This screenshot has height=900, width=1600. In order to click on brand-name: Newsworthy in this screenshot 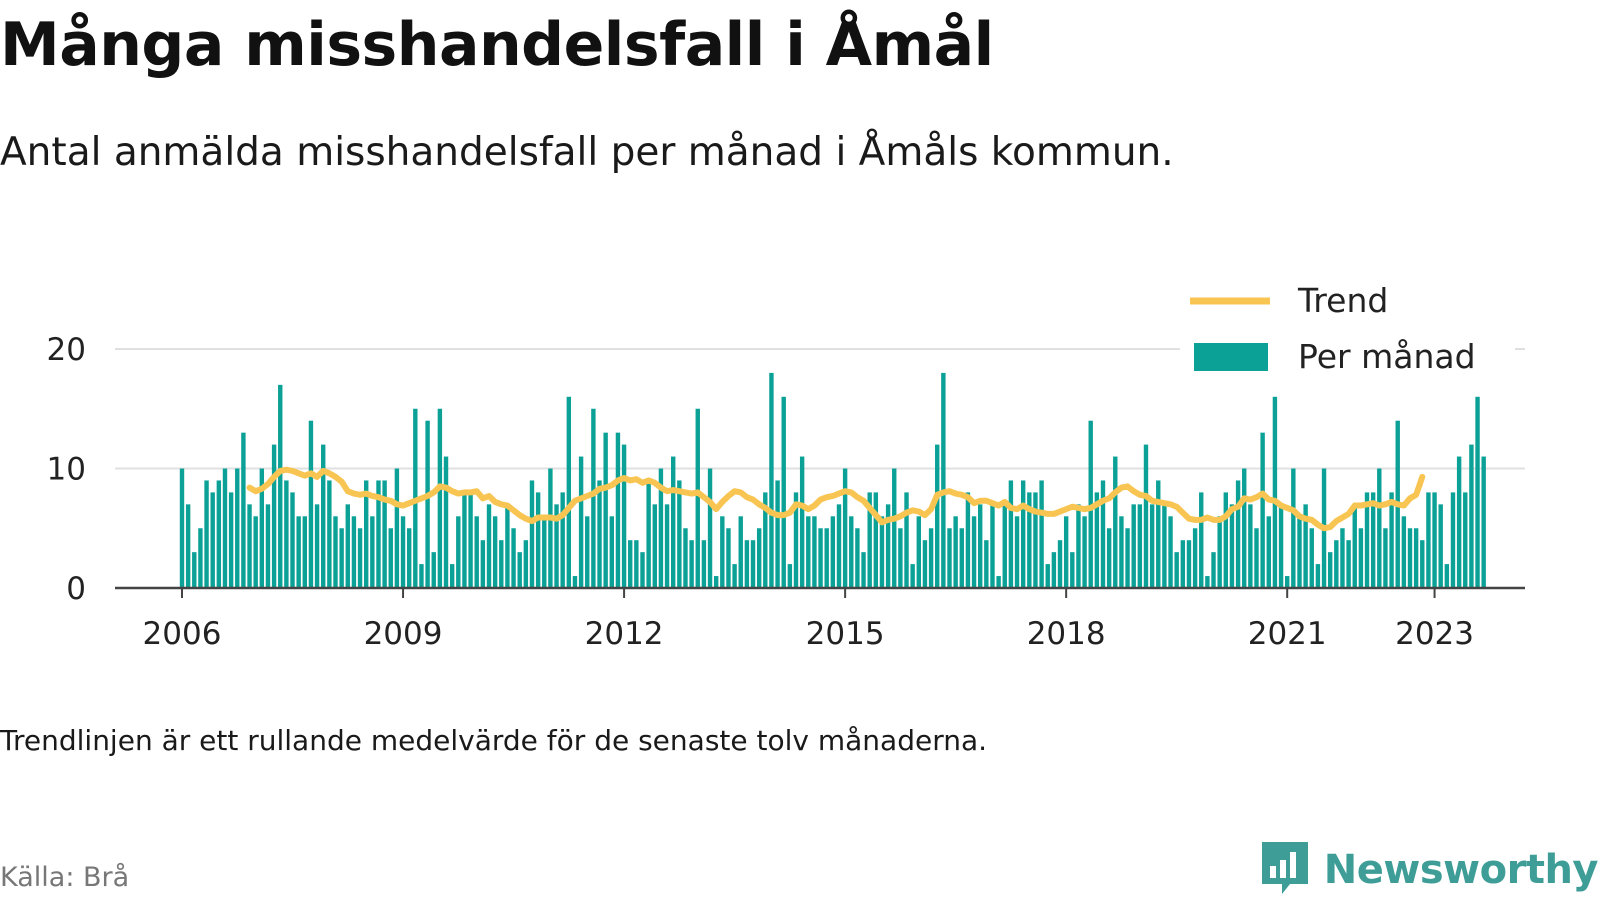, I will do `click(1461, 870)`.